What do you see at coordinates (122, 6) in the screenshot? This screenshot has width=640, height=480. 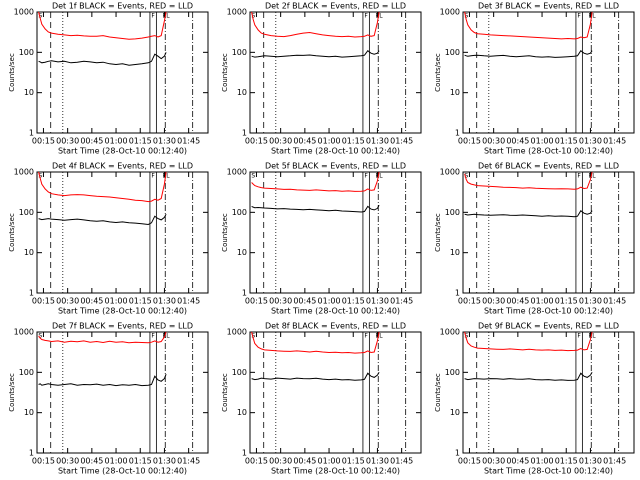 I see `chart-title: Det 1f BLACK = Events, RED = LLD` at bounding box center [122, 6].